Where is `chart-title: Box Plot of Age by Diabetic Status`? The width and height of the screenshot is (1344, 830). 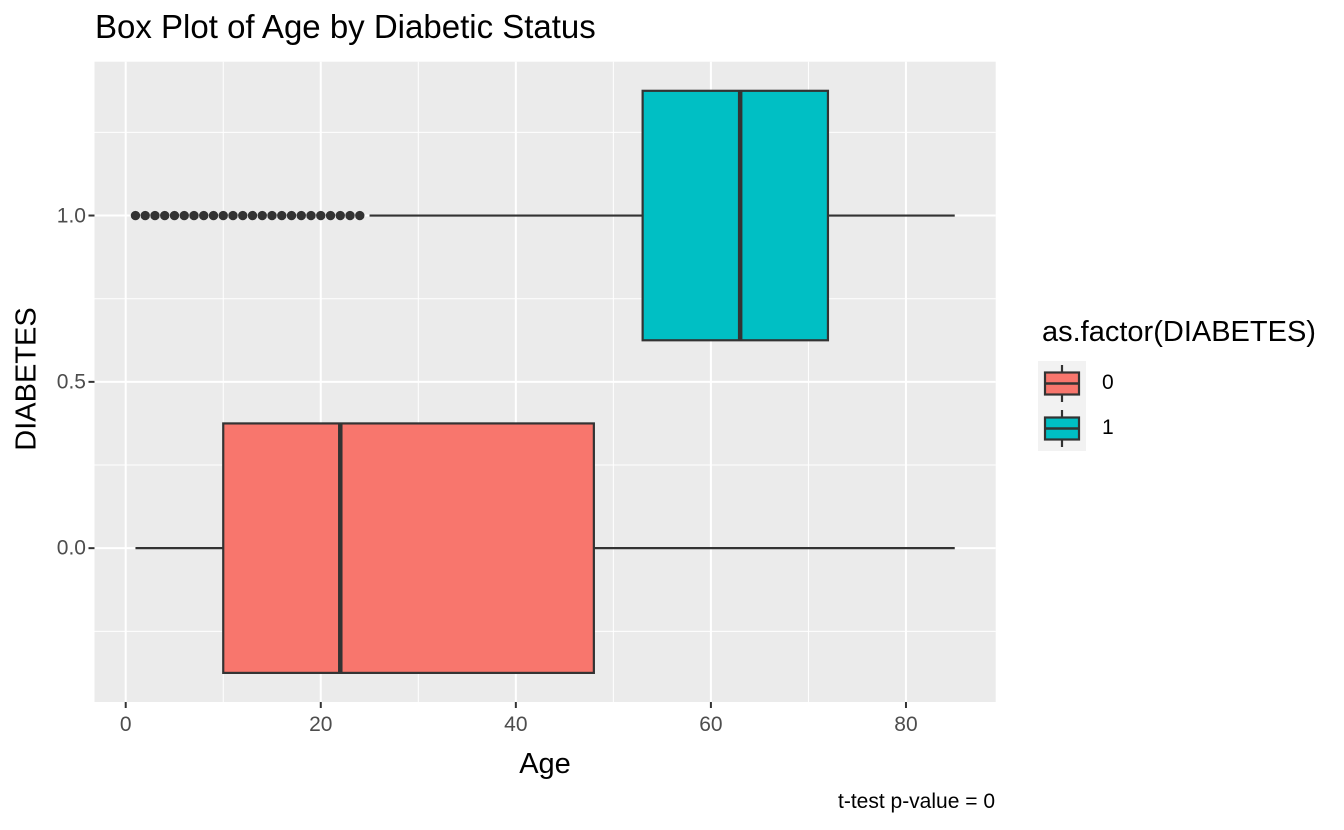 chart-title: Box Plot of Age by Diabetic Status is located at coordinates (345, 26).